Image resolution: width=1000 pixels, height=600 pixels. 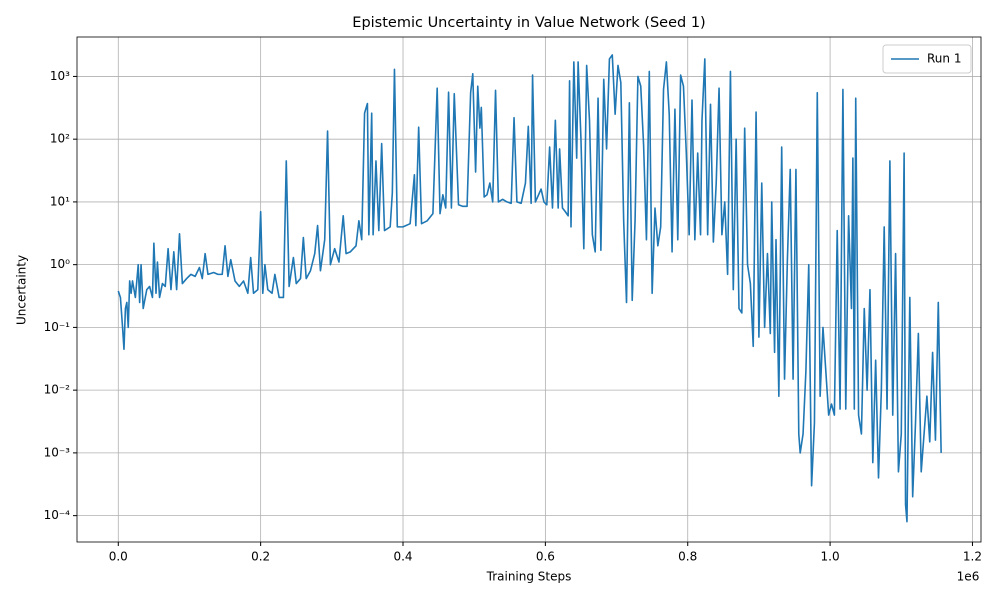 What do you see at coordinates (968, 577) in the screenshot?
I see `x-offset-label: 1e6` at bounding box center [968, 577].